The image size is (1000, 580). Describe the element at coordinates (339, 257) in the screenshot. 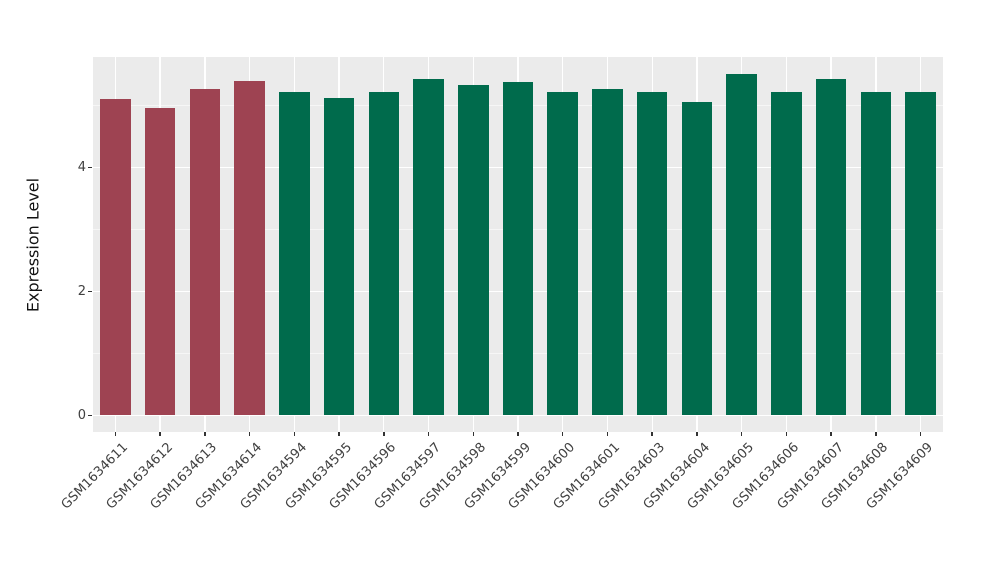

I see `bar-GSM1634595` at that location.